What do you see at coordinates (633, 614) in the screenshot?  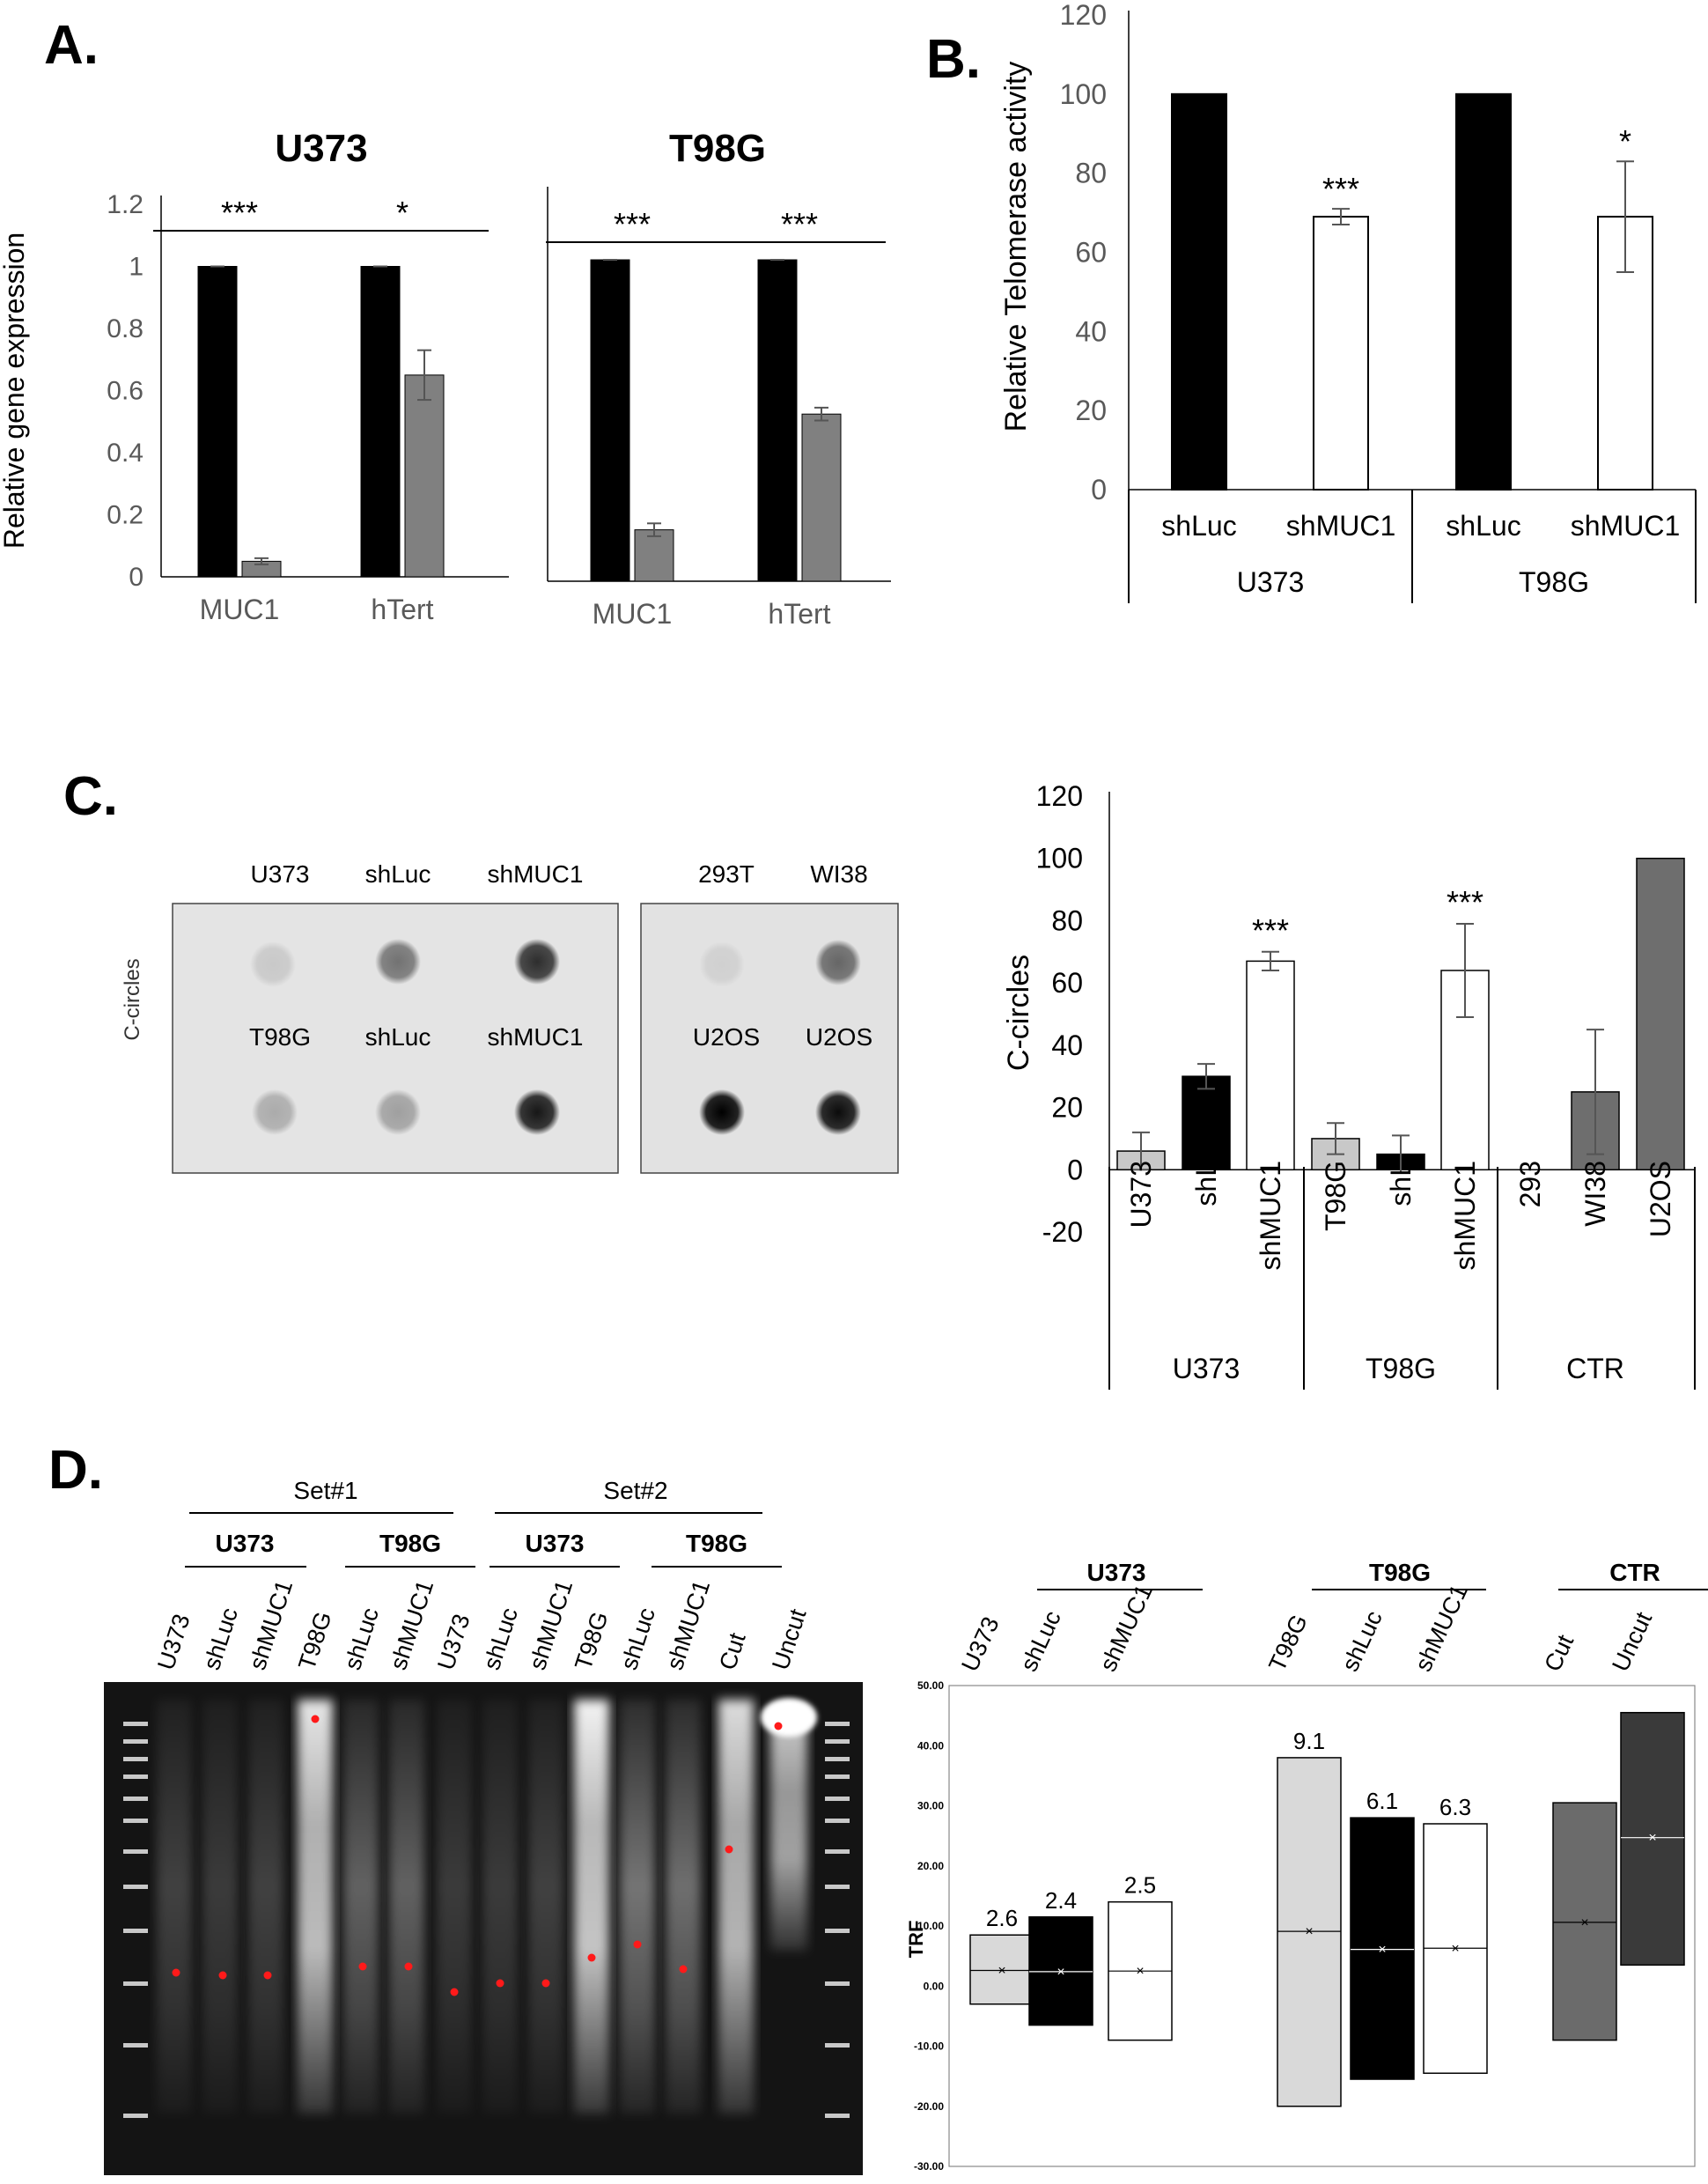 I see `x-category-label: MUC1` at bounding box center [633, 614].